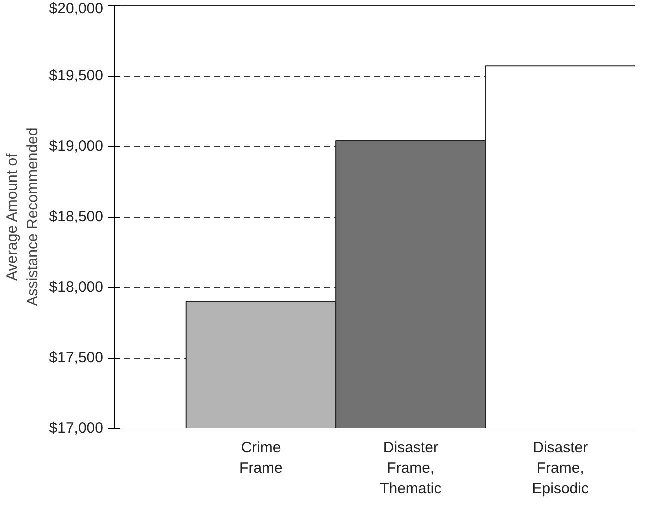 This screenshot has width=646, height=506. What do you see at coordinates (76, 358) in the screenshot?
I see `y-tick-label: $17,500` at bounding box center [76, 358].